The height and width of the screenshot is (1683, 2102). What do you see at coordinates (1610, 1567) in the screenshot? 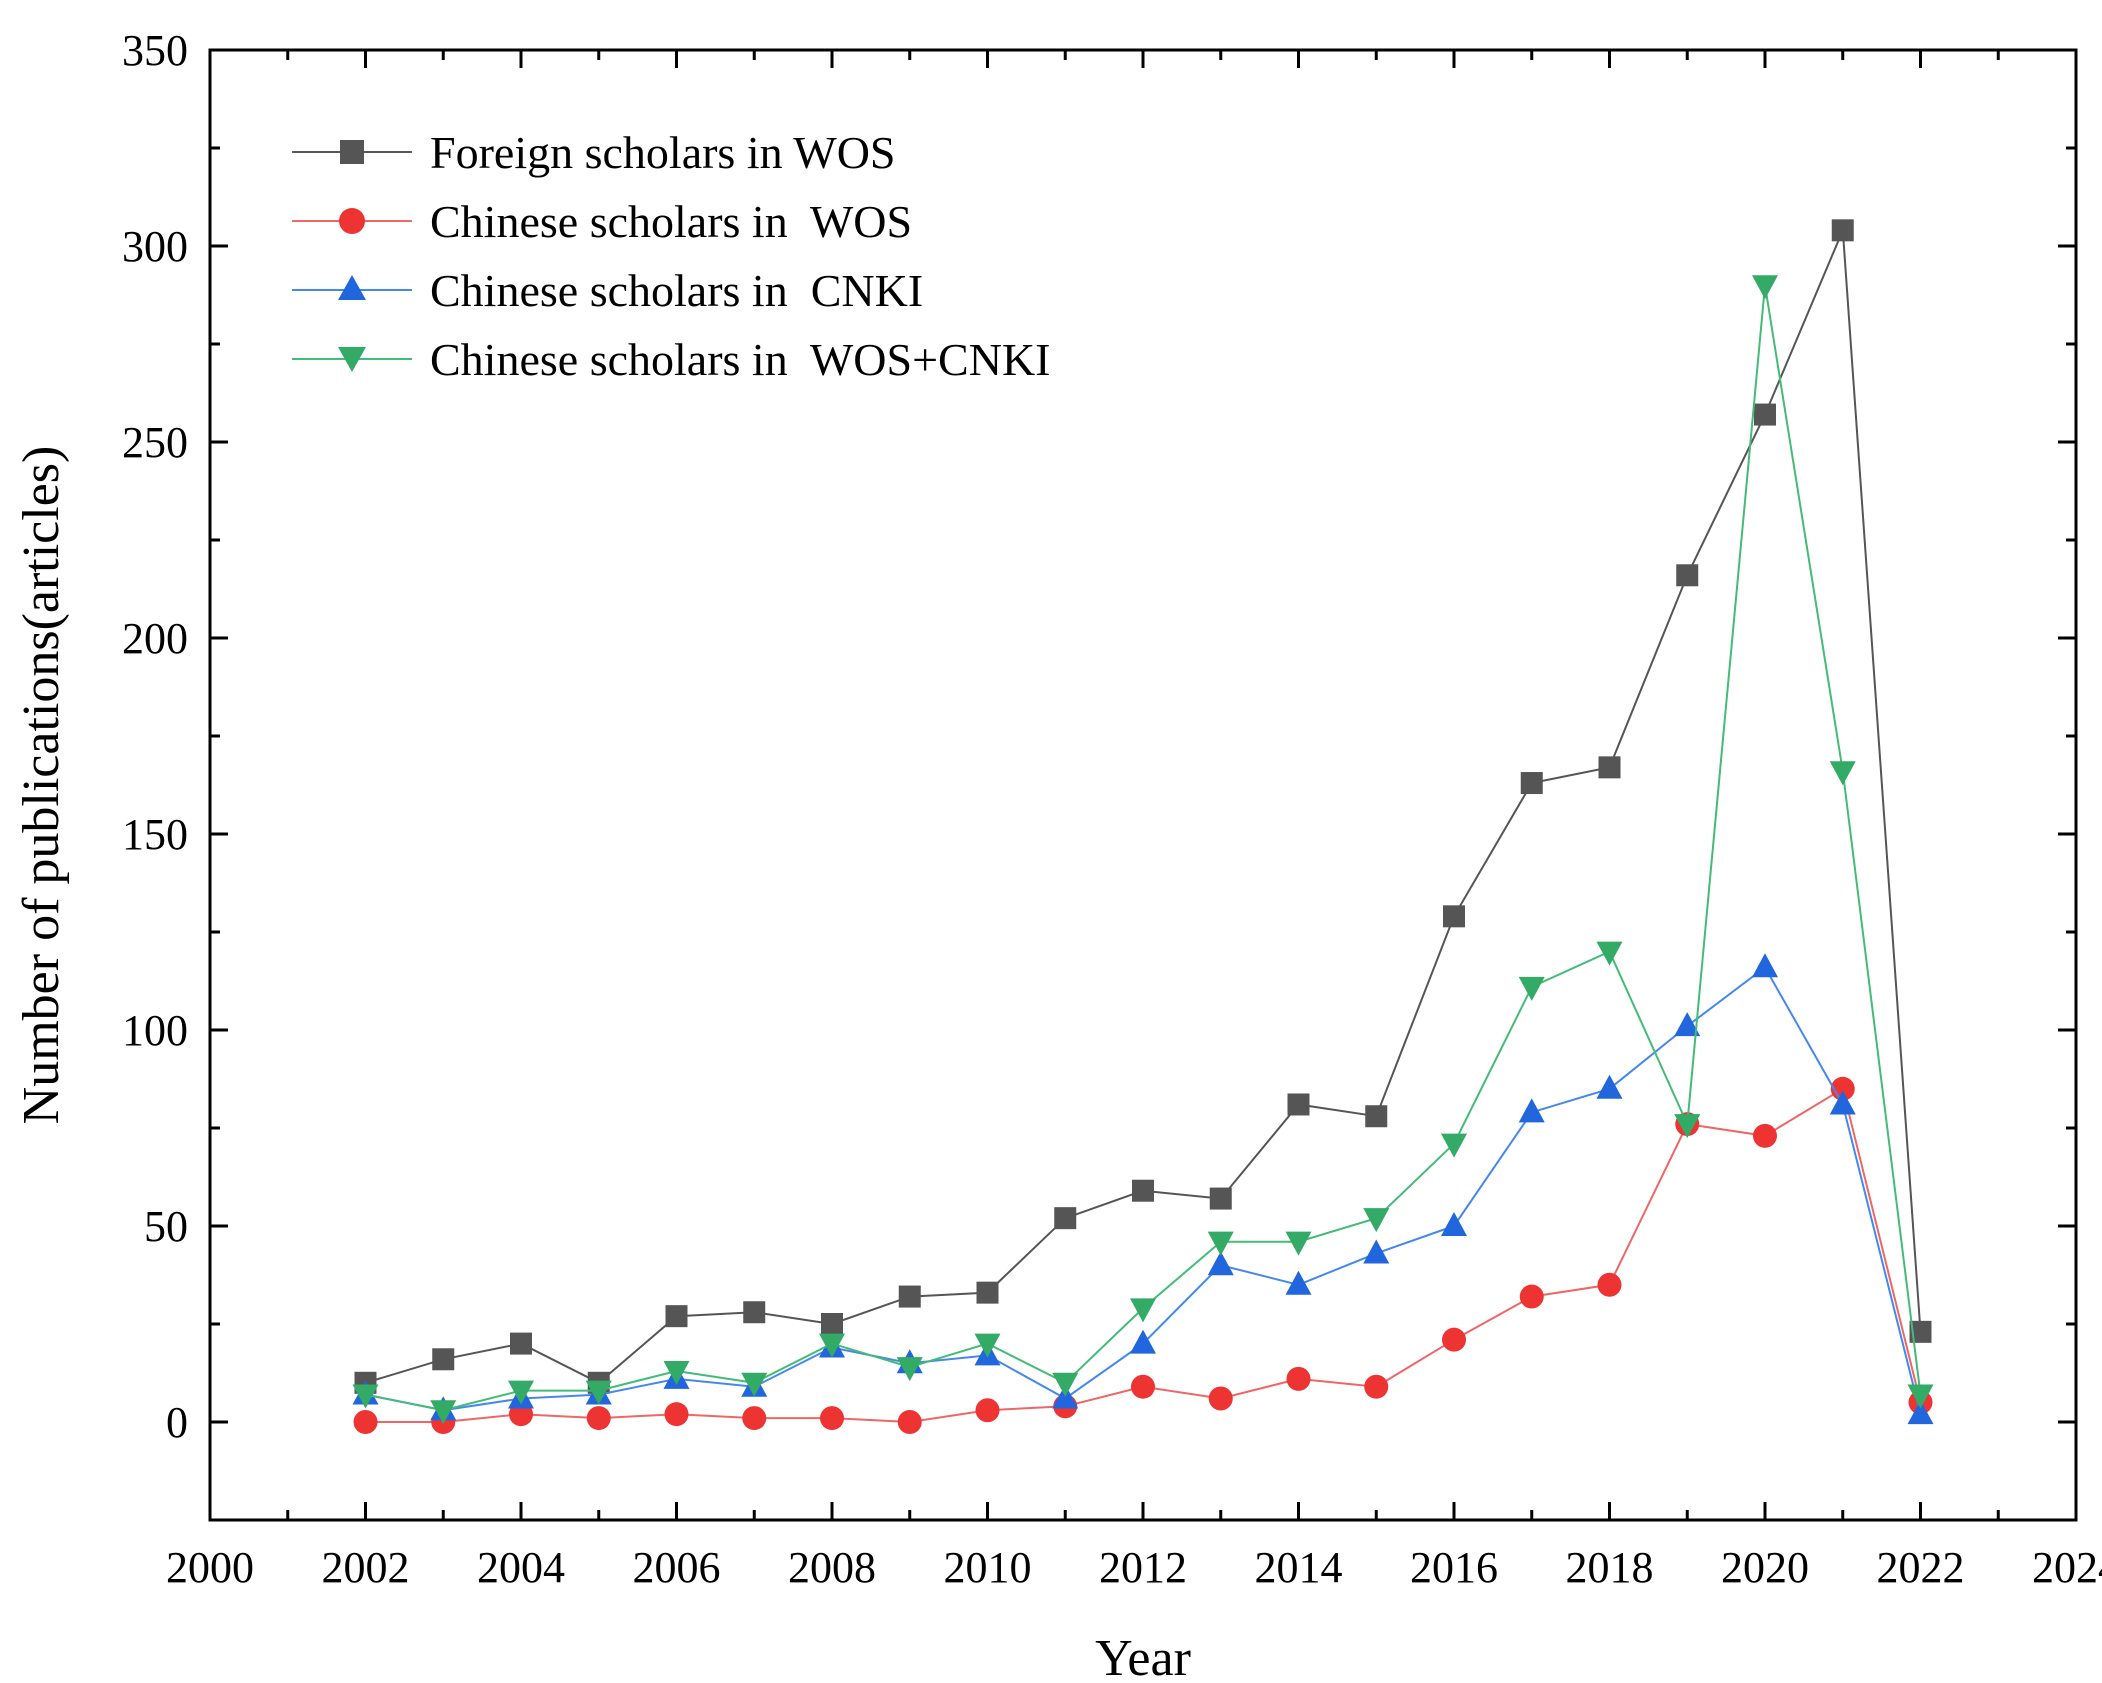
I see `x-tick-label: 2018` at bounding box center [1610, 1567].